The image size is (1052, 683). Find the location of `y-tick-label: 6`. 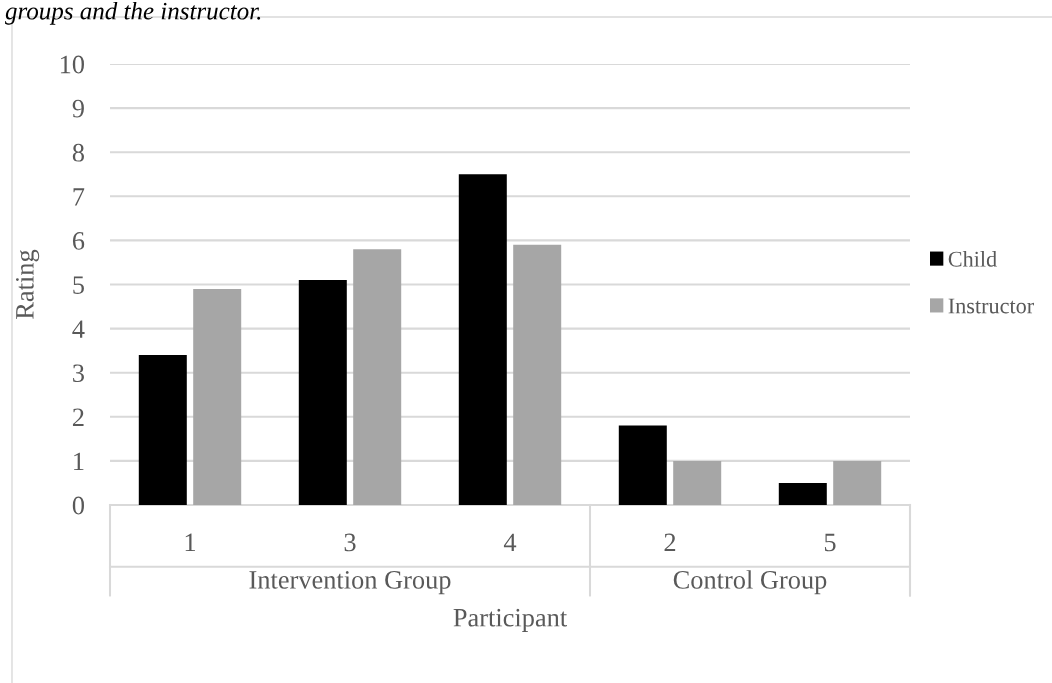

y-tick-label: 6 is located at coordinates (78, 241).